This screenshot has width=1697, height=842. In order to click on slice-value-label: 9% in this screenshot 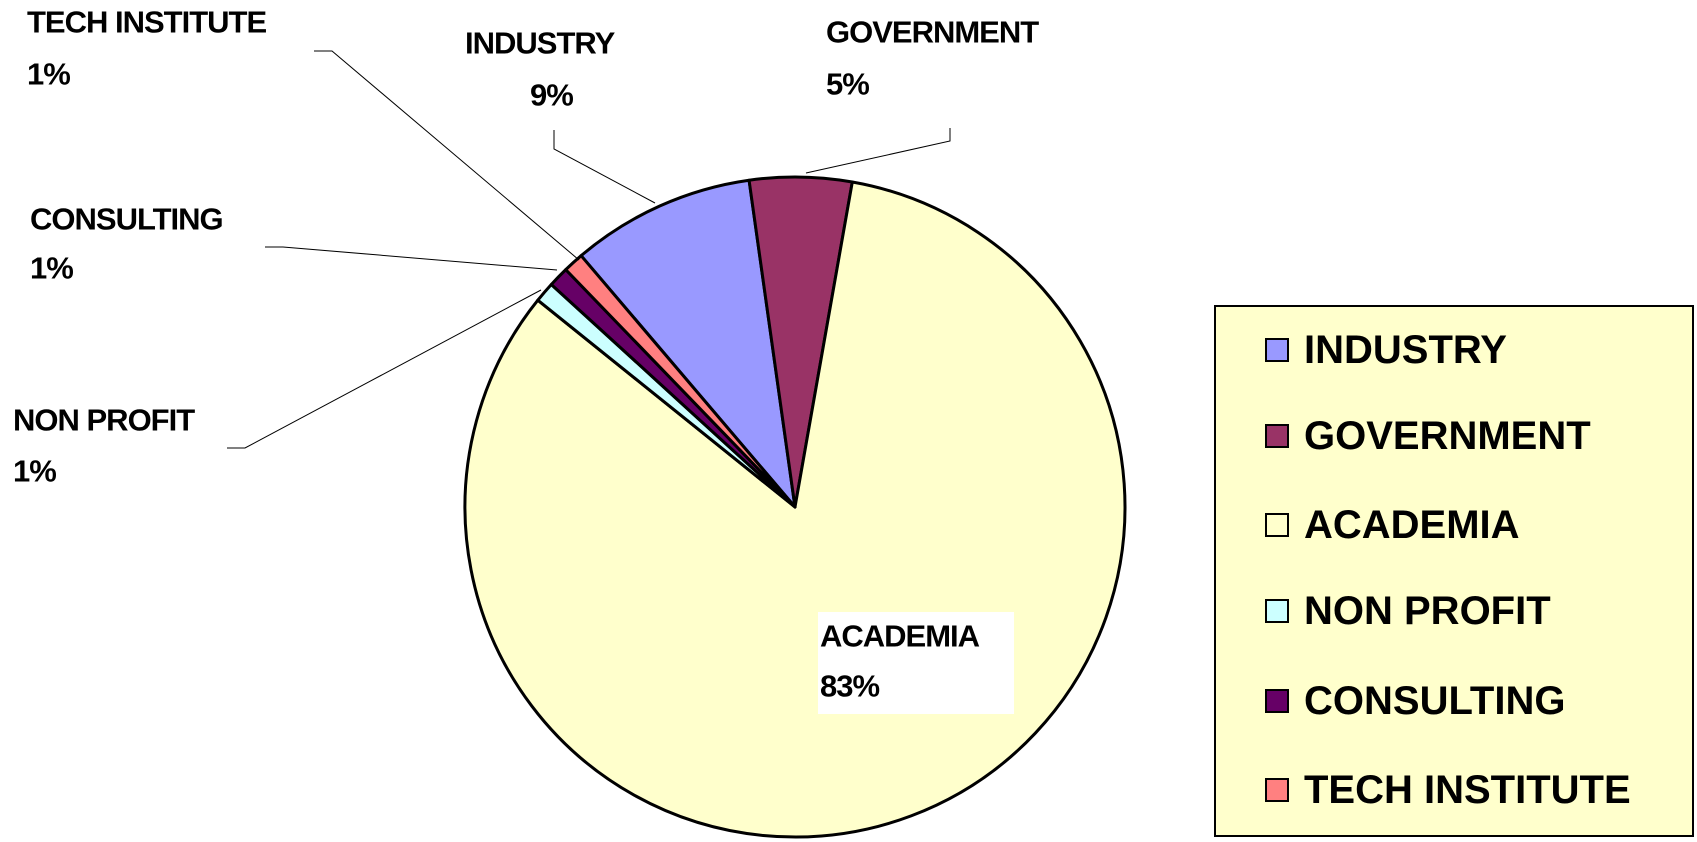, I will do `click(551, 95)`.